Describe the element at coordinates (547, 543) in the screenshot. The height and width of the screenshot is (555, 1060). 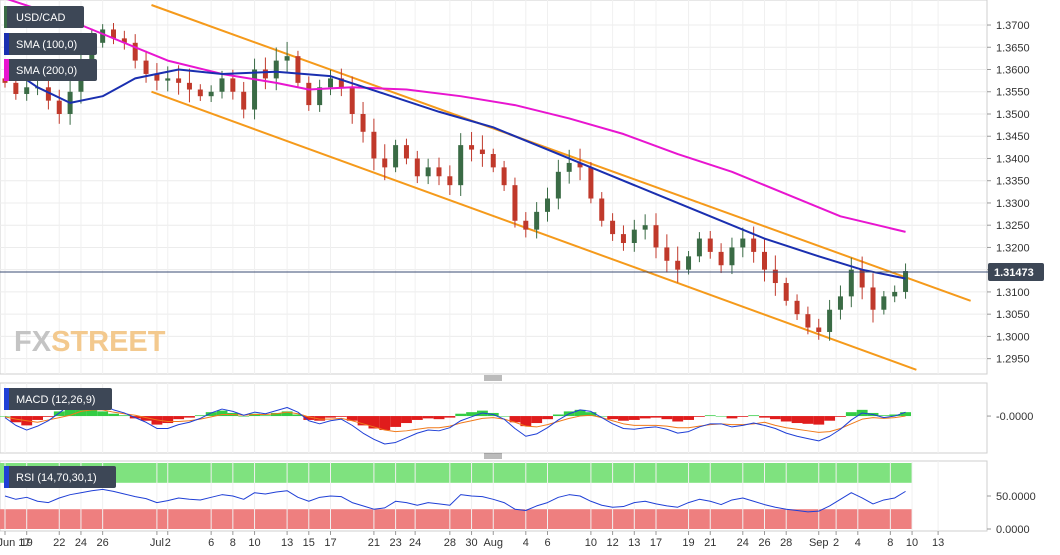
I see `time-tick-label: 6` at that location.